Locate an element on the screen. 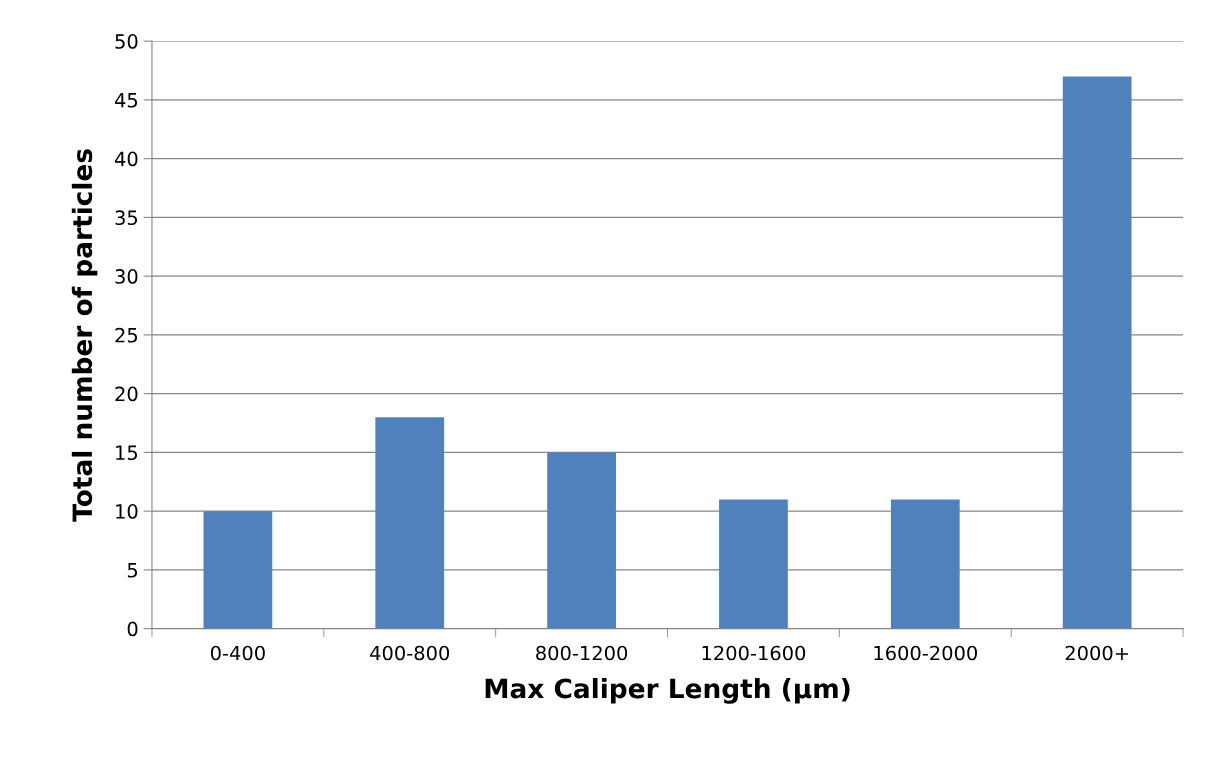 This screenshot has height=762, width=1206. y-tick-label: 10 is located at coordinates (127, 511).